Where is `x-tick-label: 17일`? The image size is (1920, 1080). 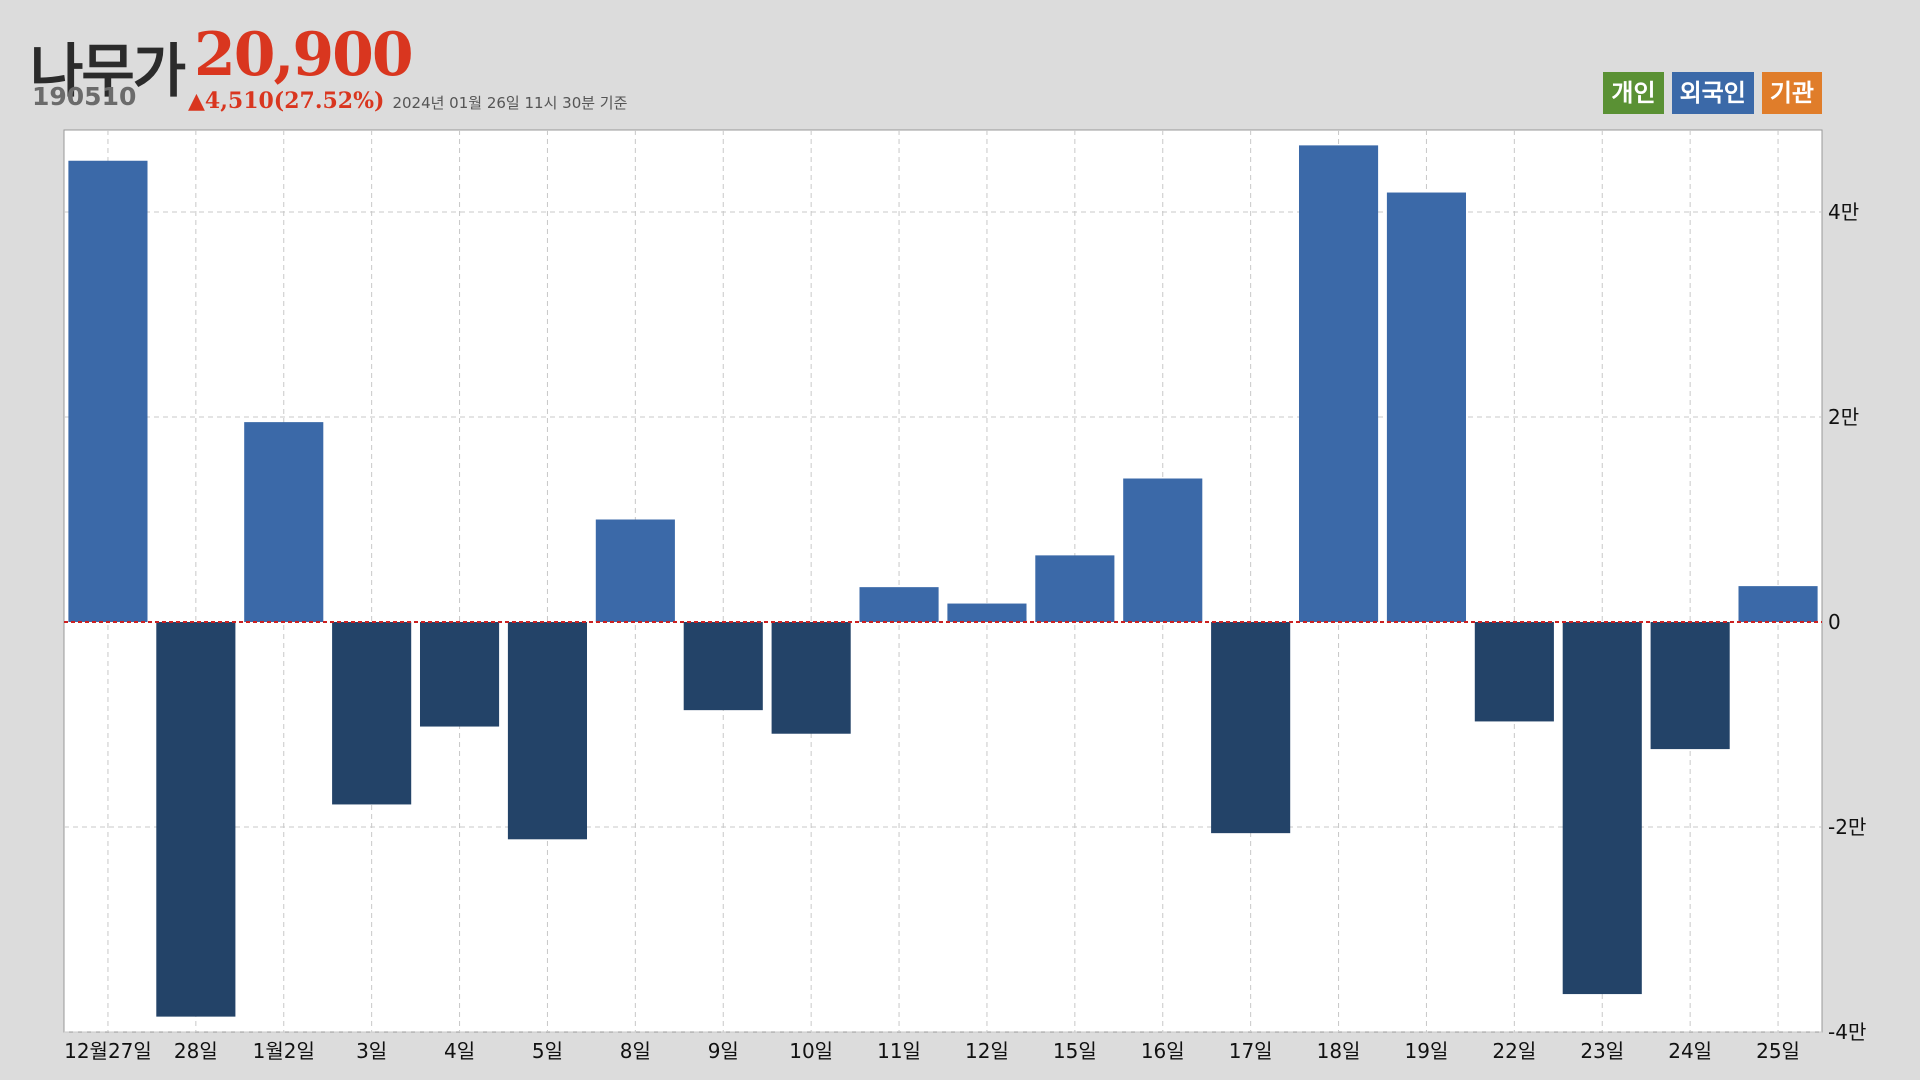
x-tick-label: 17일 is located at coordinates (1251, 1051).